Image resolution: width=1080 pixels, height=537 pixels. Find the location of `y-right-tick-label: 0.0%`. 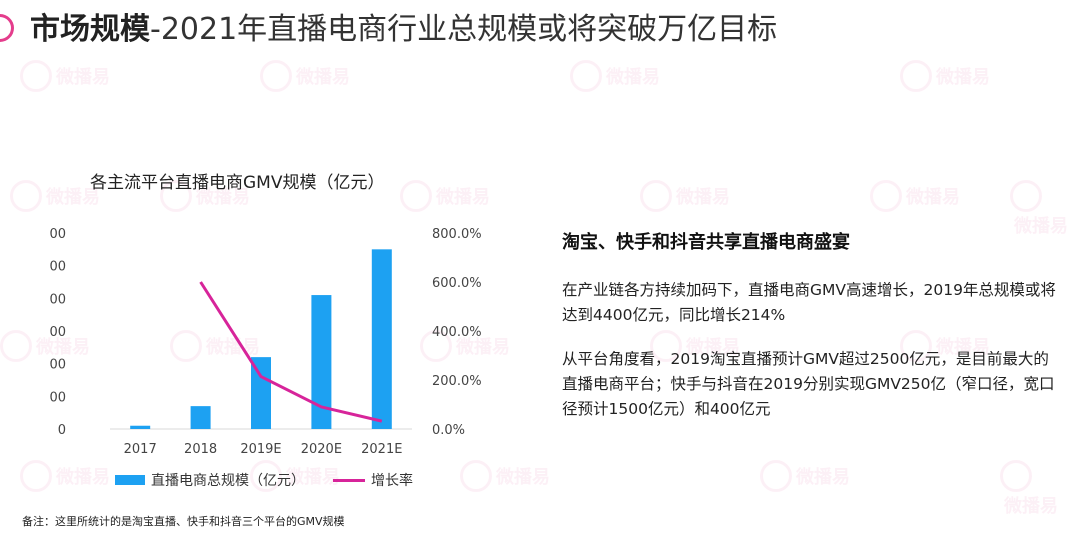

y-right-tick-label: 0.0% is located at coordinates (448, 430).